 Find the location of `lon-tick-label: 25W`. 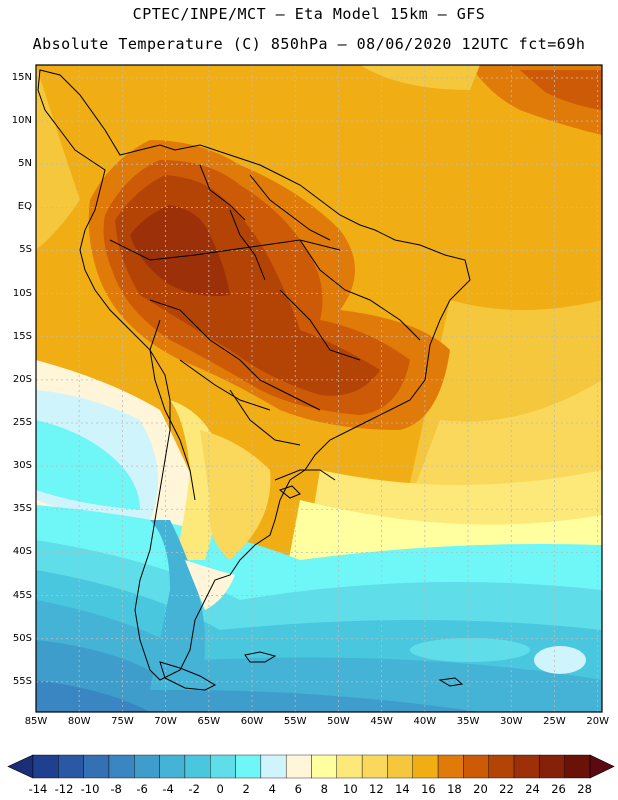

lon-tick-label: 25W is located at coordinates (554, 721).